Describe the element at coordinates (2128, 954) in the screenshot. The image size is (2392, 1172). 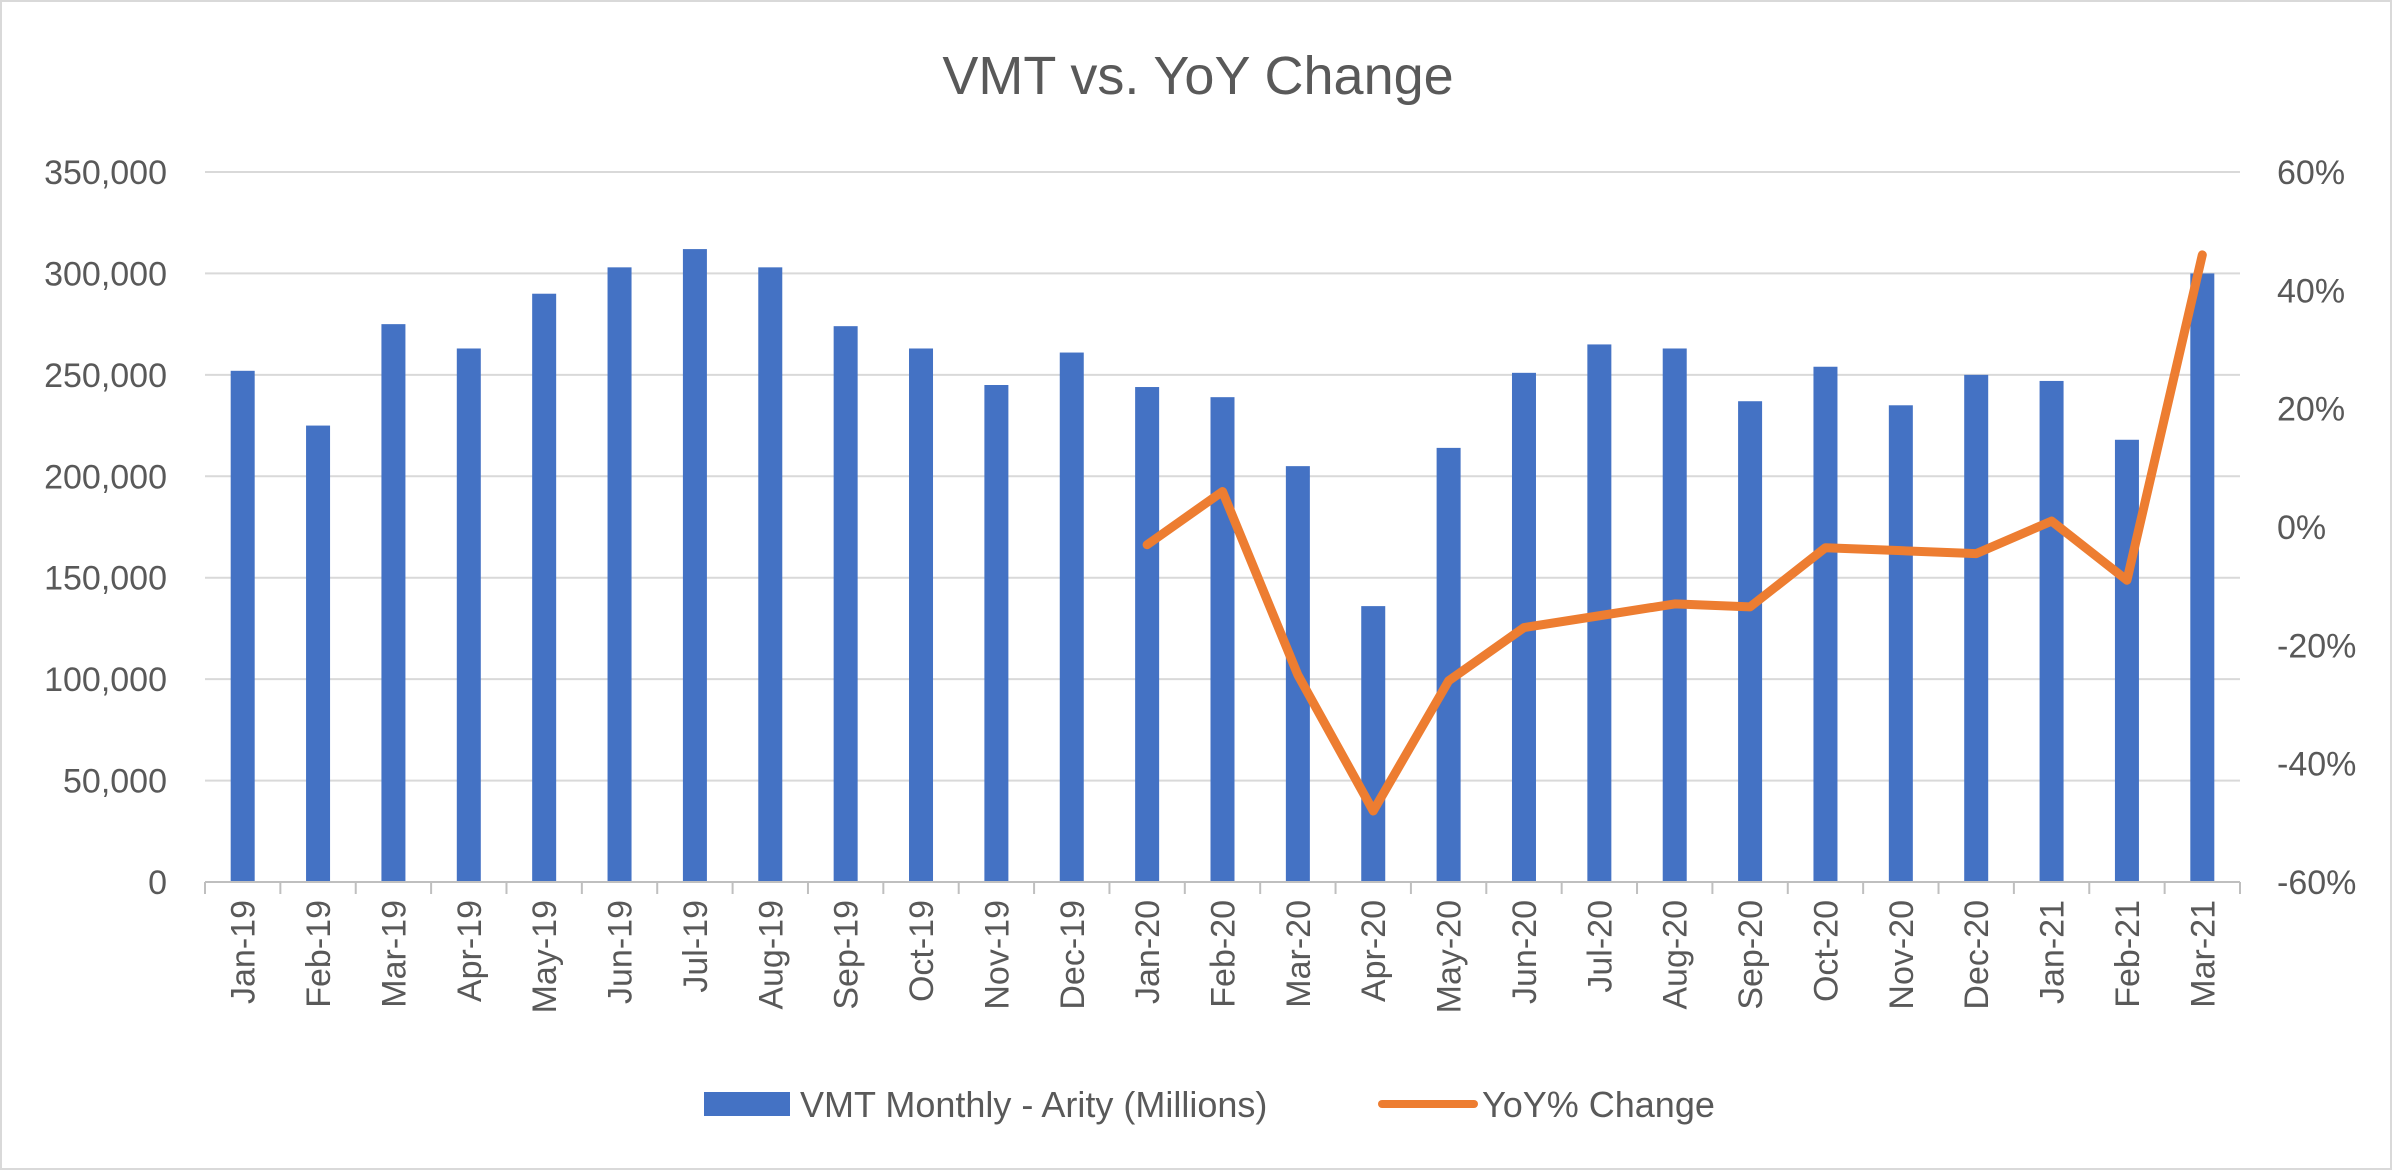
I see `x-tick-label: Feb-21` at that location.